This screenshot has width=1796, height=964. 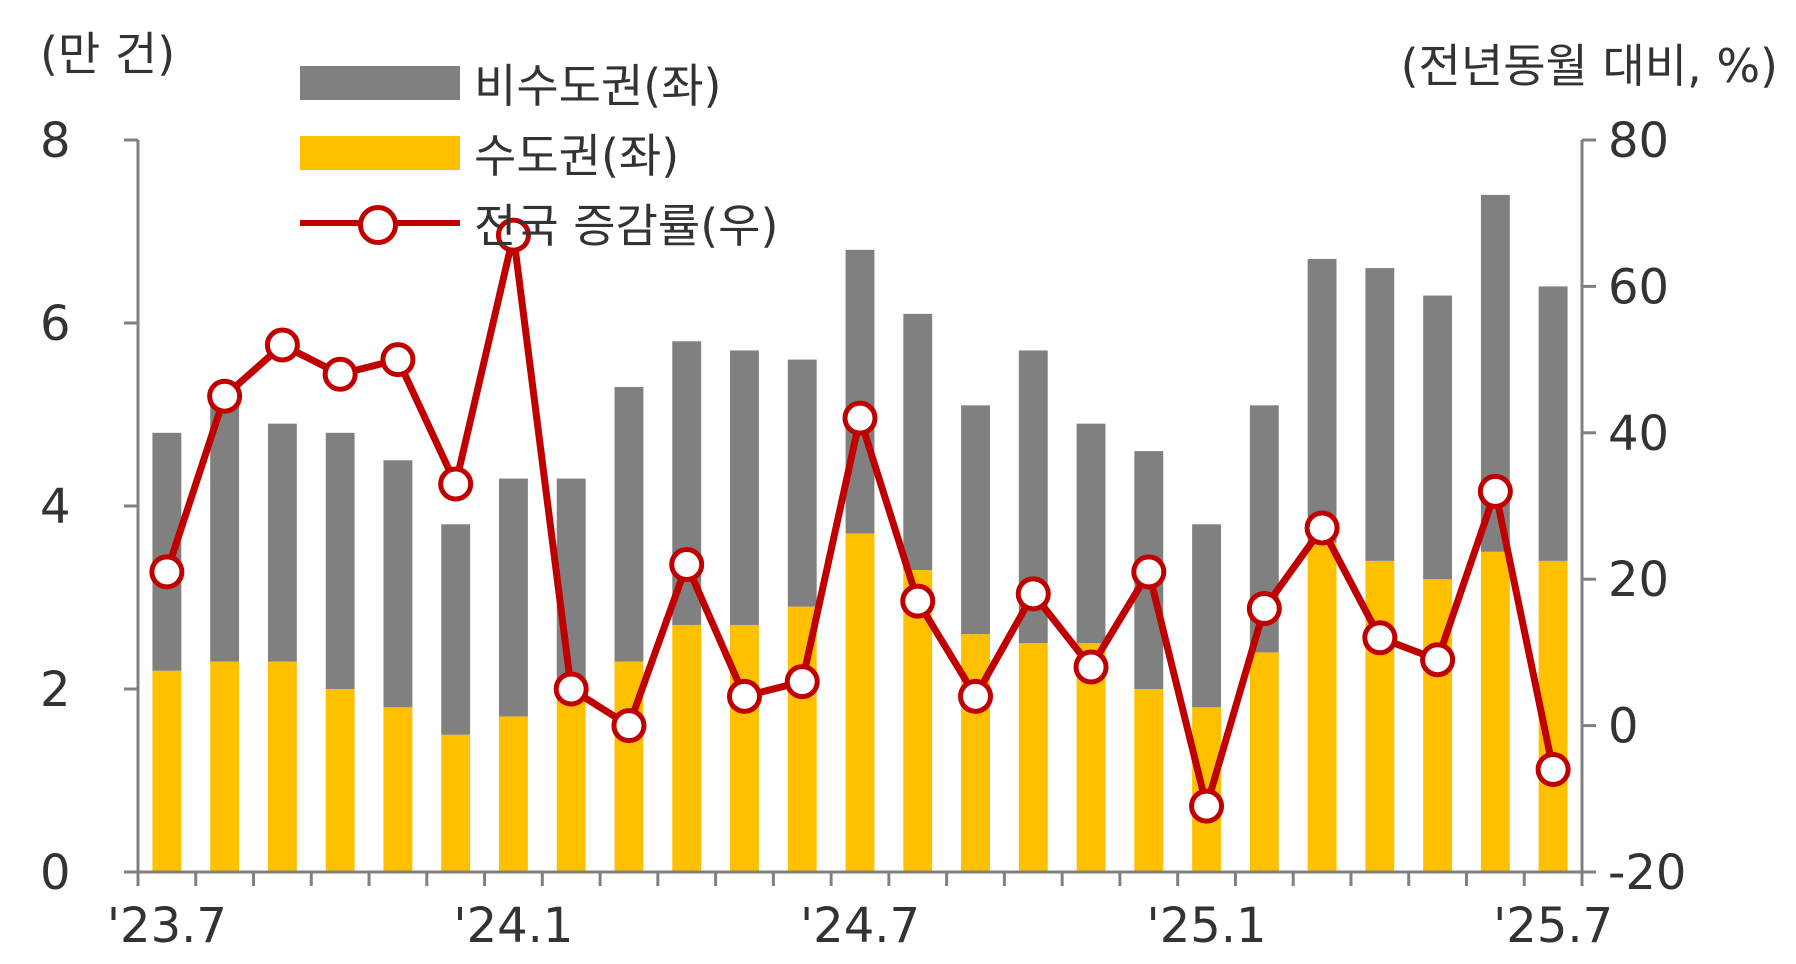 I want to click on x-tick-label: '23.7, so click(x=167, y=926).